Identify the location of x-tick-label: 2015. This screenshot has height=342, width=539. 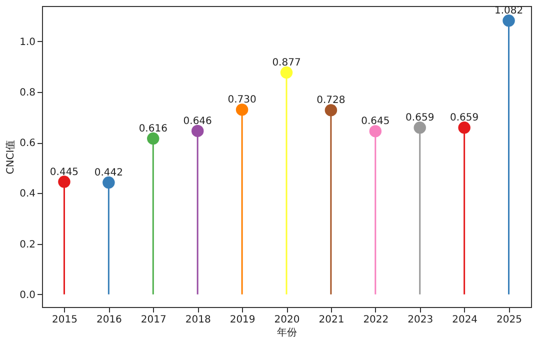
(65, 320).